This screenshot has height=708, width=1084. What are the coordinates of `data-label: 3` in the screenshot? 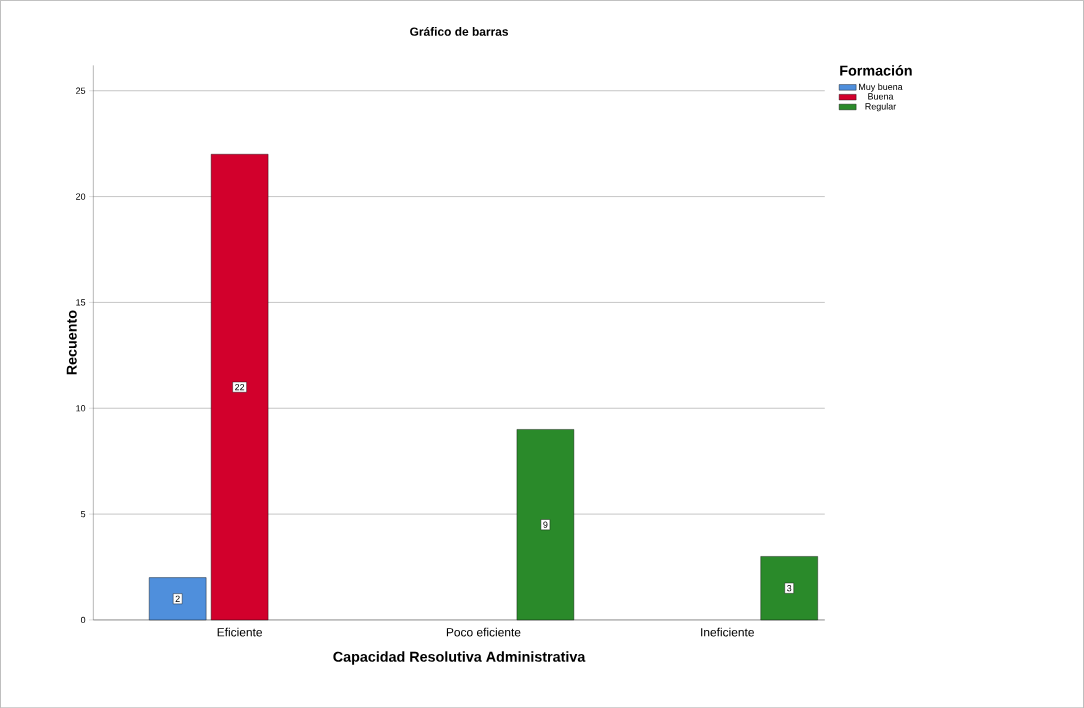 It's located at (789, 588).